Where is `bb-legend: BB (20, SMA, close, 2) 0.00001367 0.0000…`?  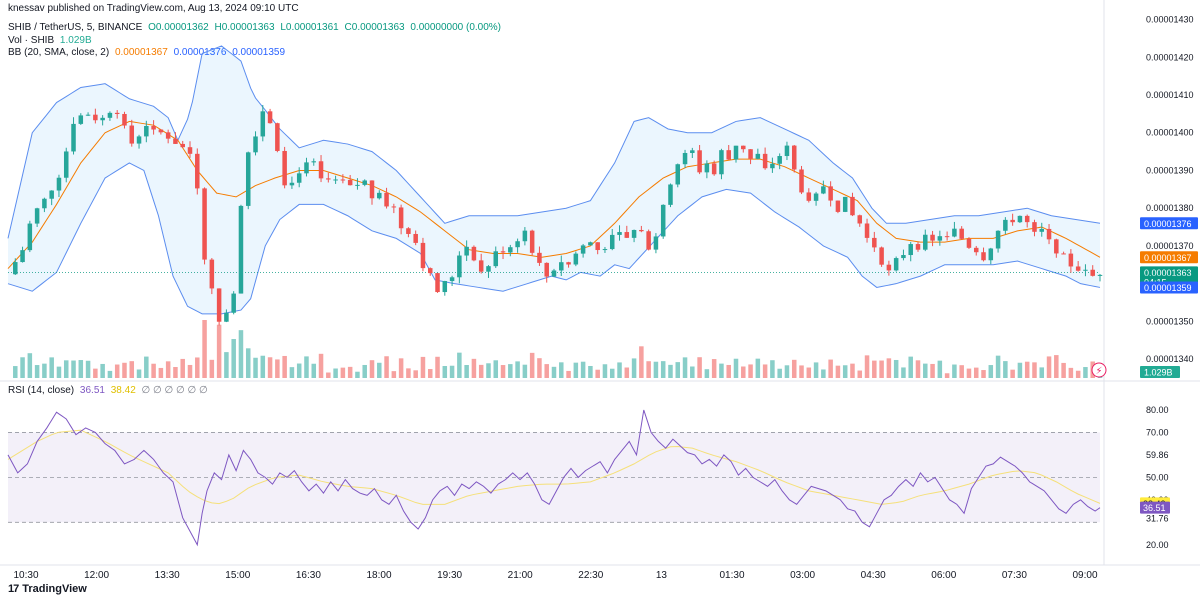 bb-legend: BB (20, SMA, close, 2) 0.00001367 0.0000… is located at coordinates (148, 52).